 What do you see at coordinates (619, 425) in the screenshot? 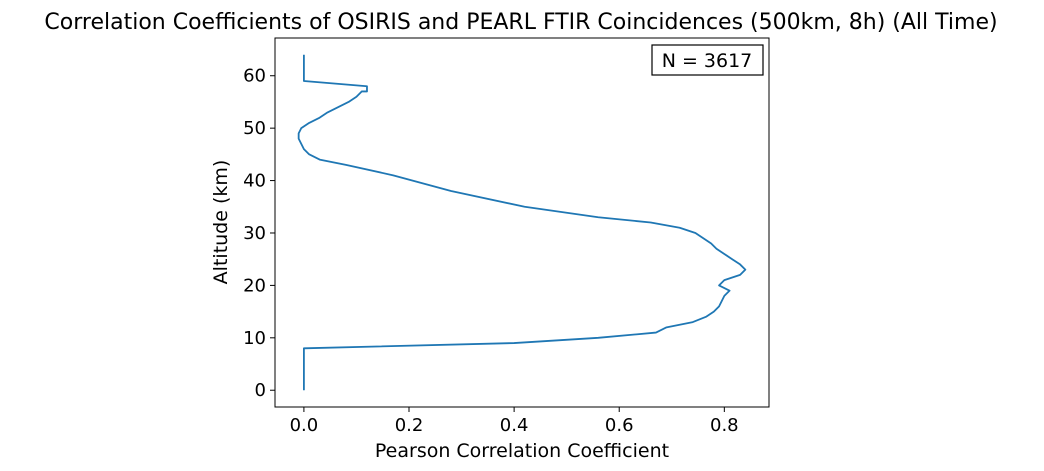
I see `x-tick-label: 0.6` at bounding box center [619, 425].